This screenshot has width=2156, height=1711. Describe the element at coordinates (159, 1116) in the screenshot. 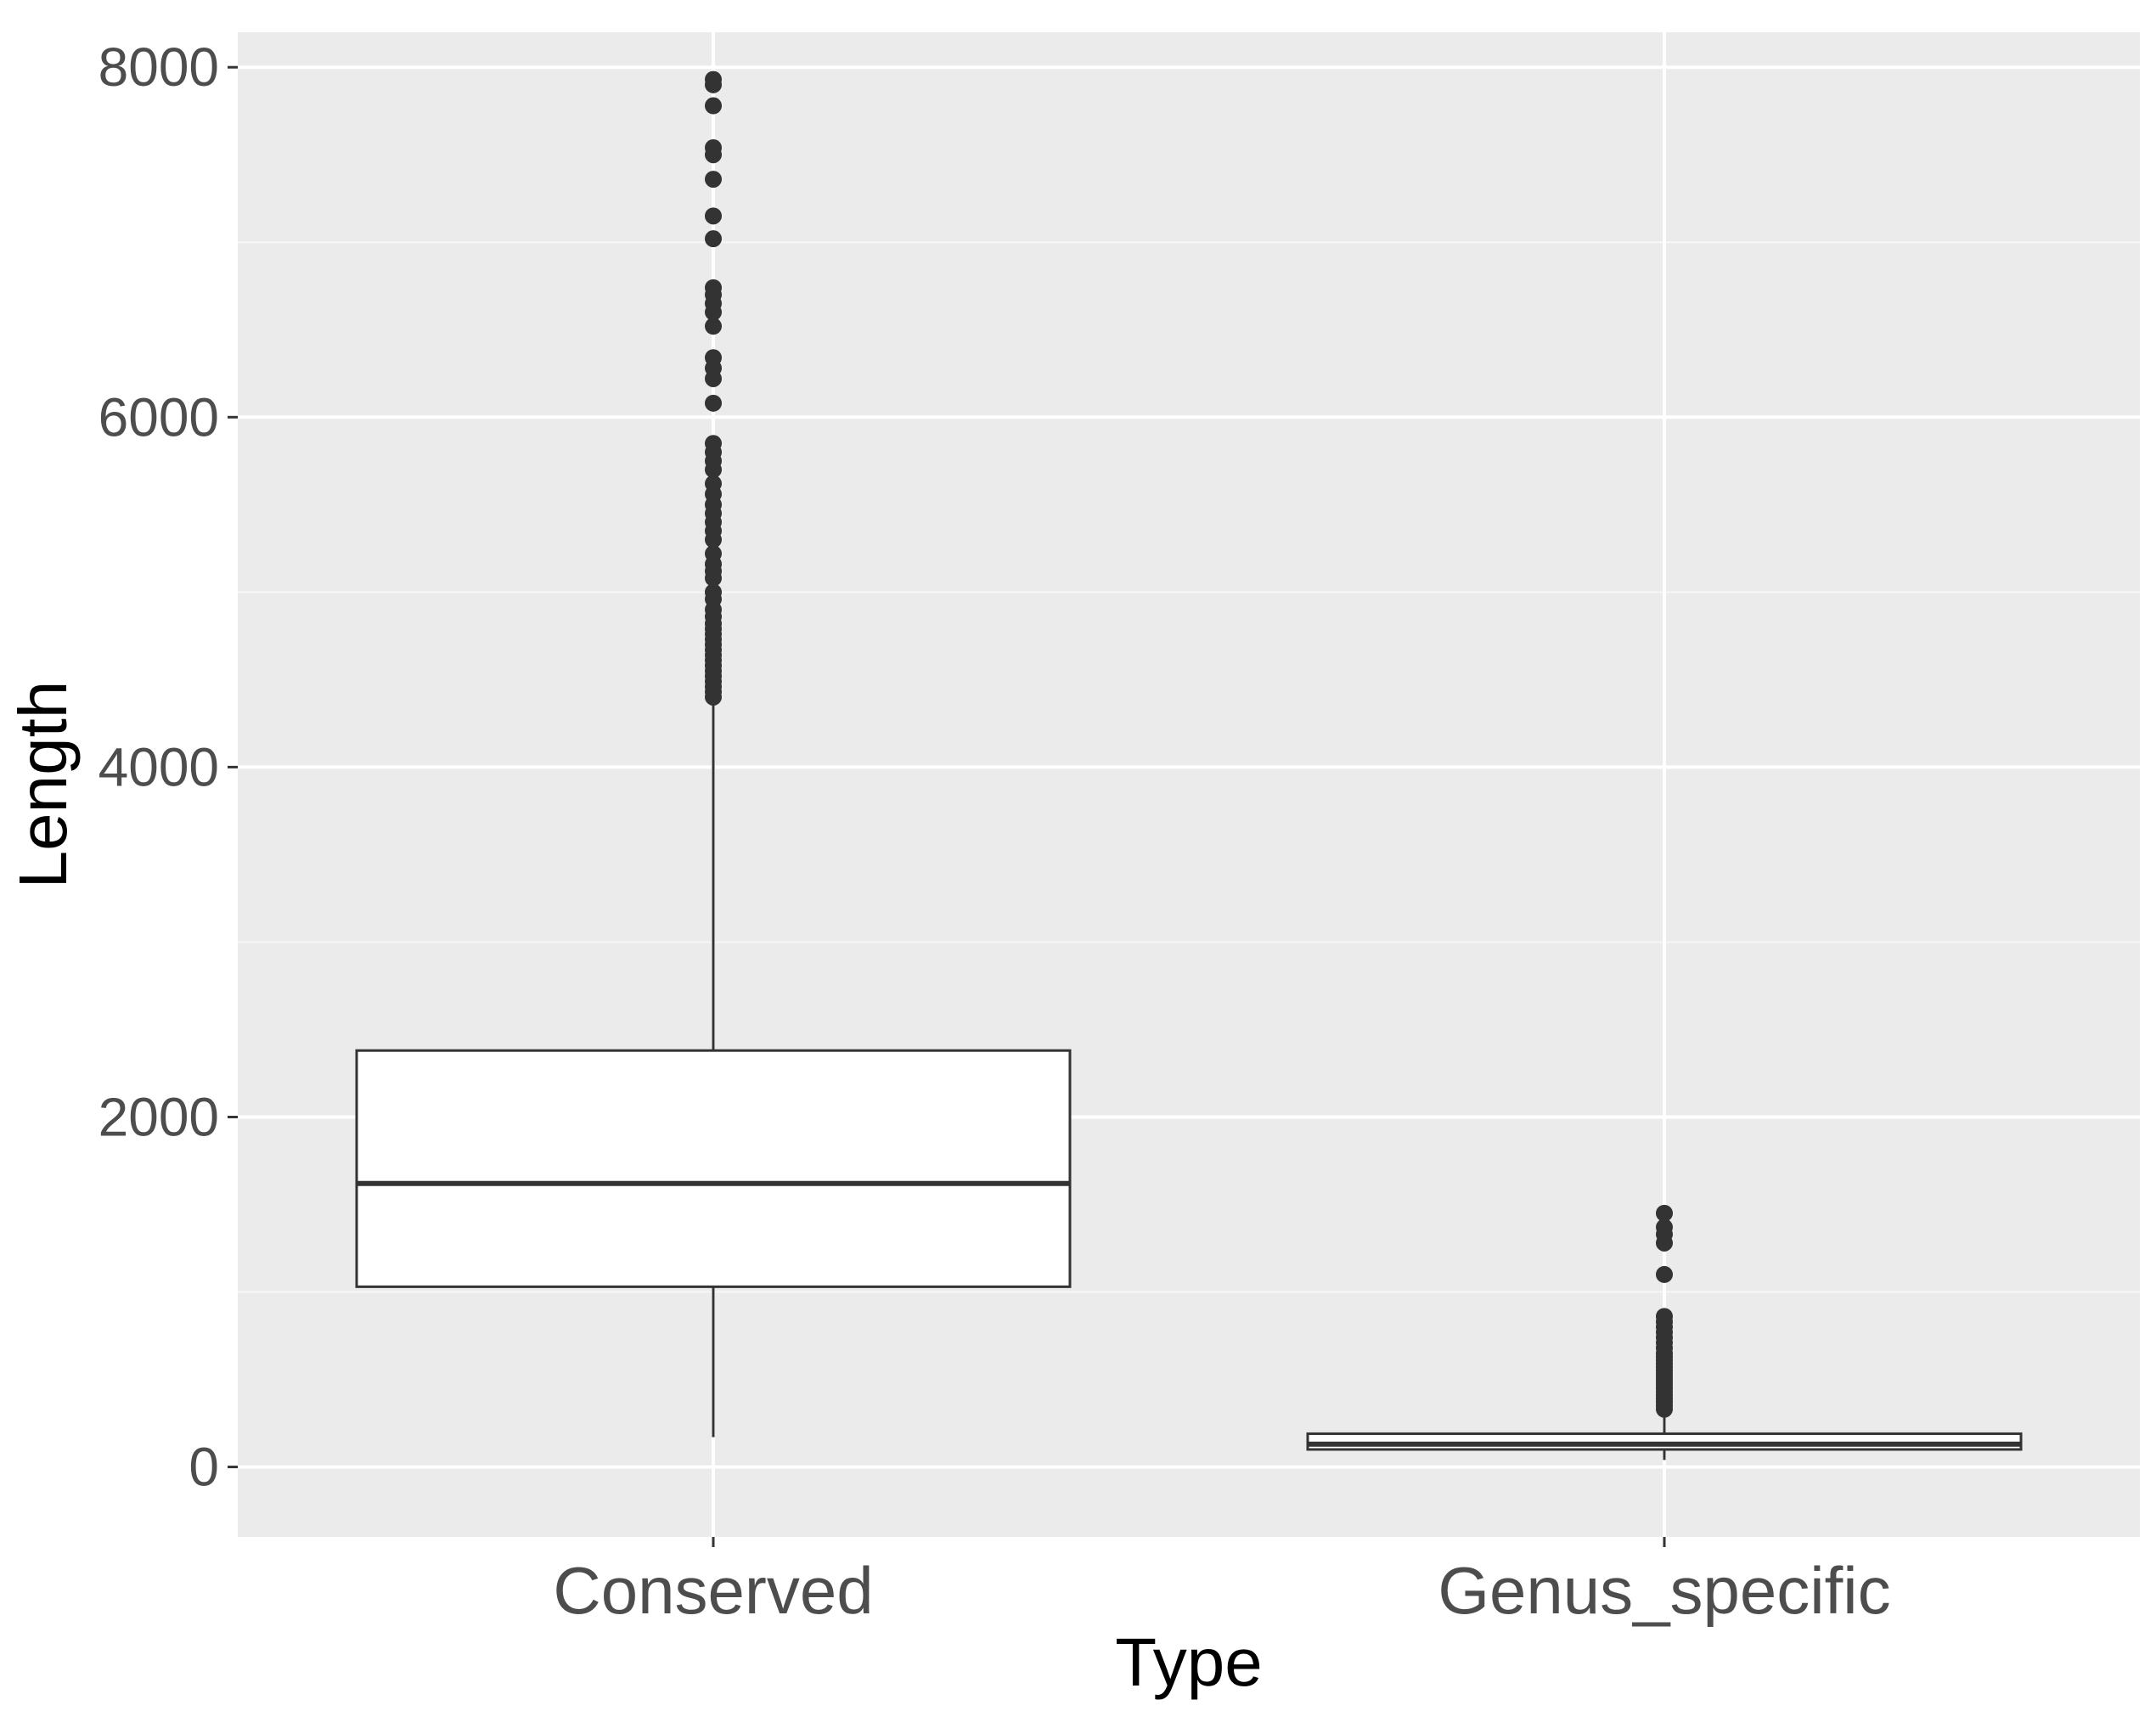

I see `y-tick-label: 2000` at that location.